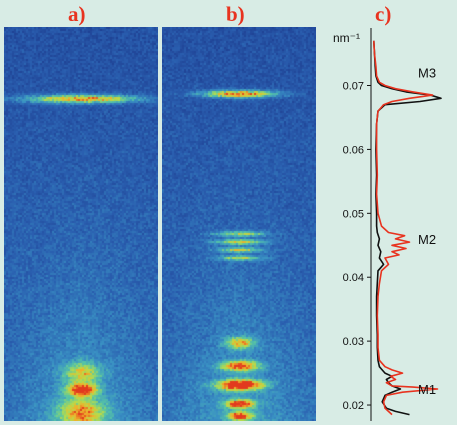 The image size is (457, 425). Describe the element at coordinates (353, 342) in the screenshot. I see `q-axis-tick-label: 0.03` at that location.